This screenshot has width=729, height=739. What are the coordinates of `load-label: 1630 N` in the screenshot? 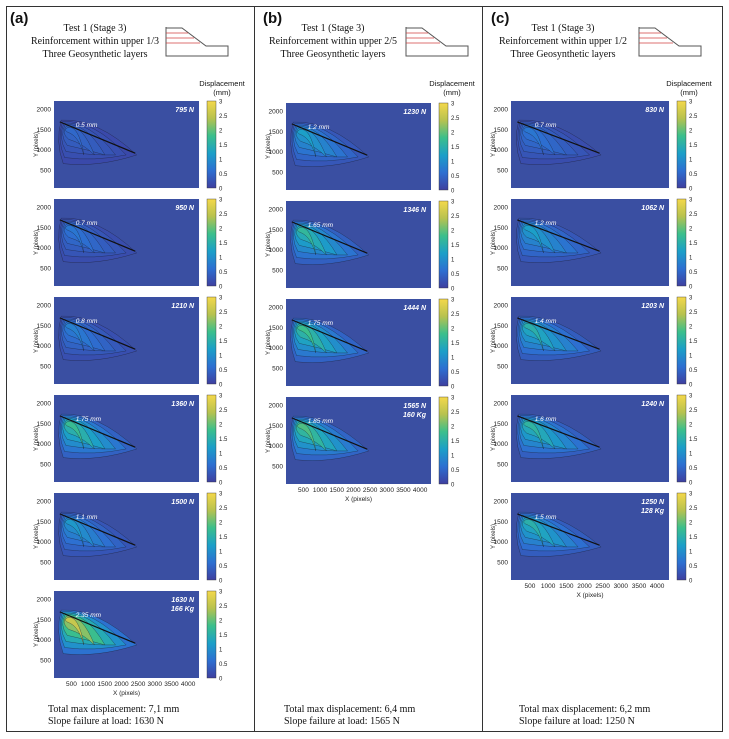 It's located at (183, 600).